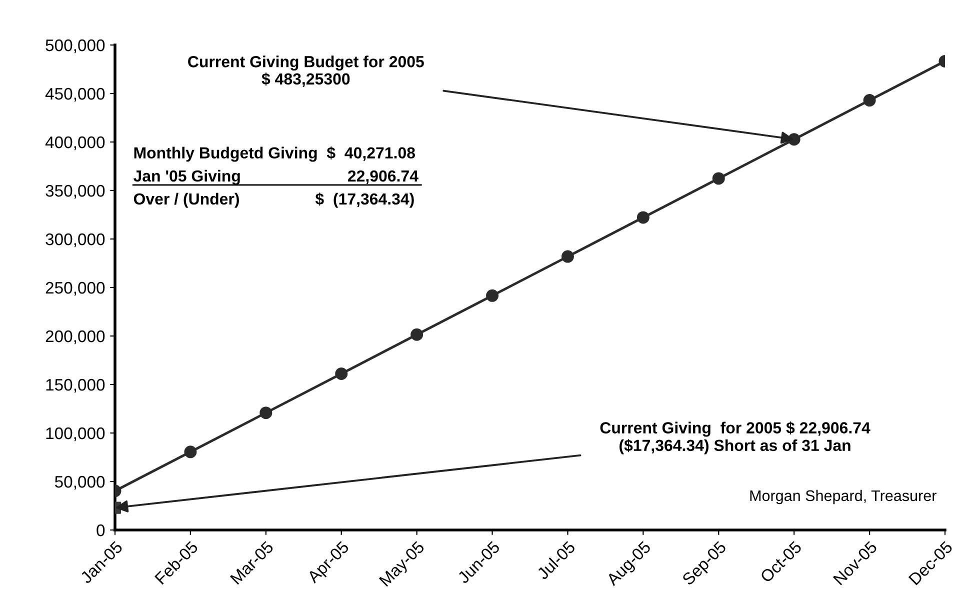 The image size is (953, 611). I want to click on y-tick-label: 500,000, so click(75, 46).